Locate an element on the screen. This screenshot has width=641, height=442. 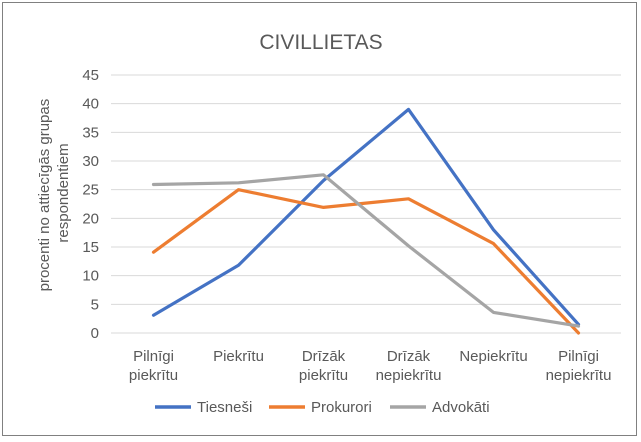
y-tick-label: 20 is located at coordinates (90, 218).